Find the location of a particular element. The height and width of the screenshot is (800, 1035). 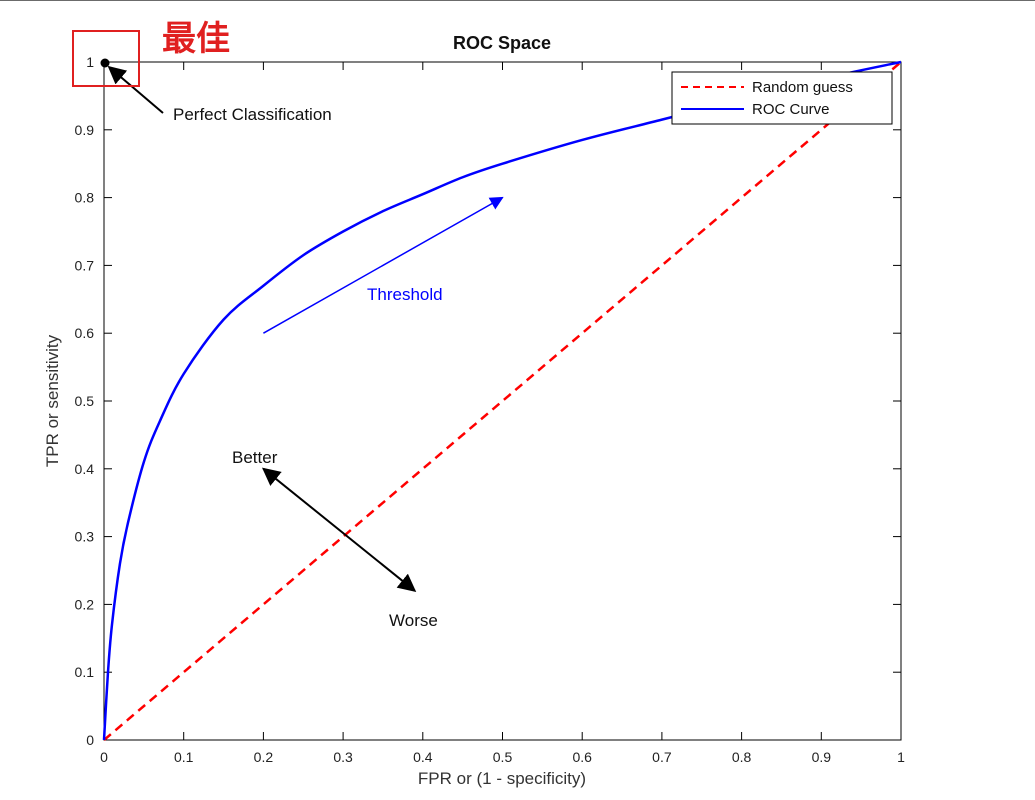

x-tick-label: 0.5 is located at coordinates (503, 757).